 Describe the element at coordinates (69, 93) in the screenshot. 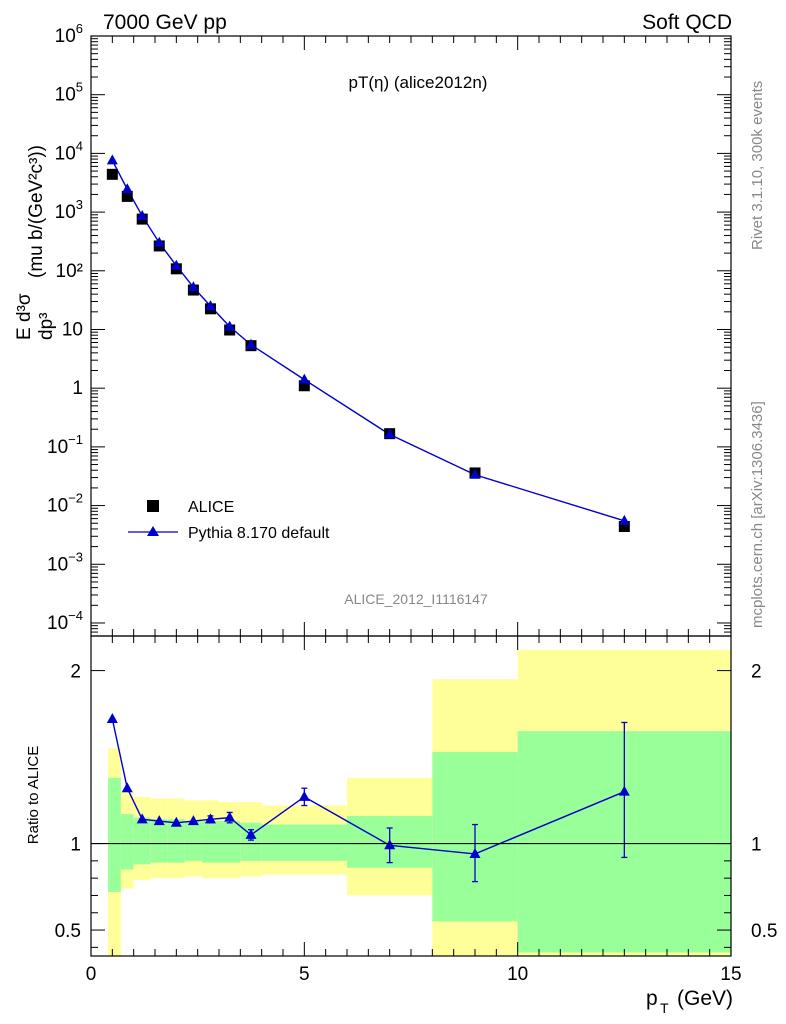

I see `main-y-tick-label: 10⁵` at that location.